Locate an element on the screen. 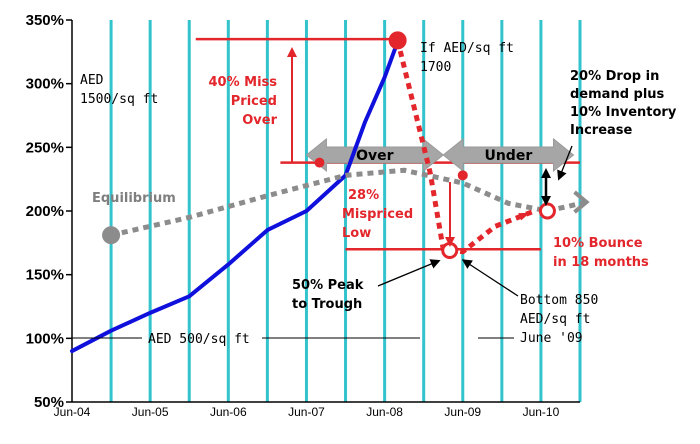  x-tick-label: Jun-07 is located at coordinates (306, 412).